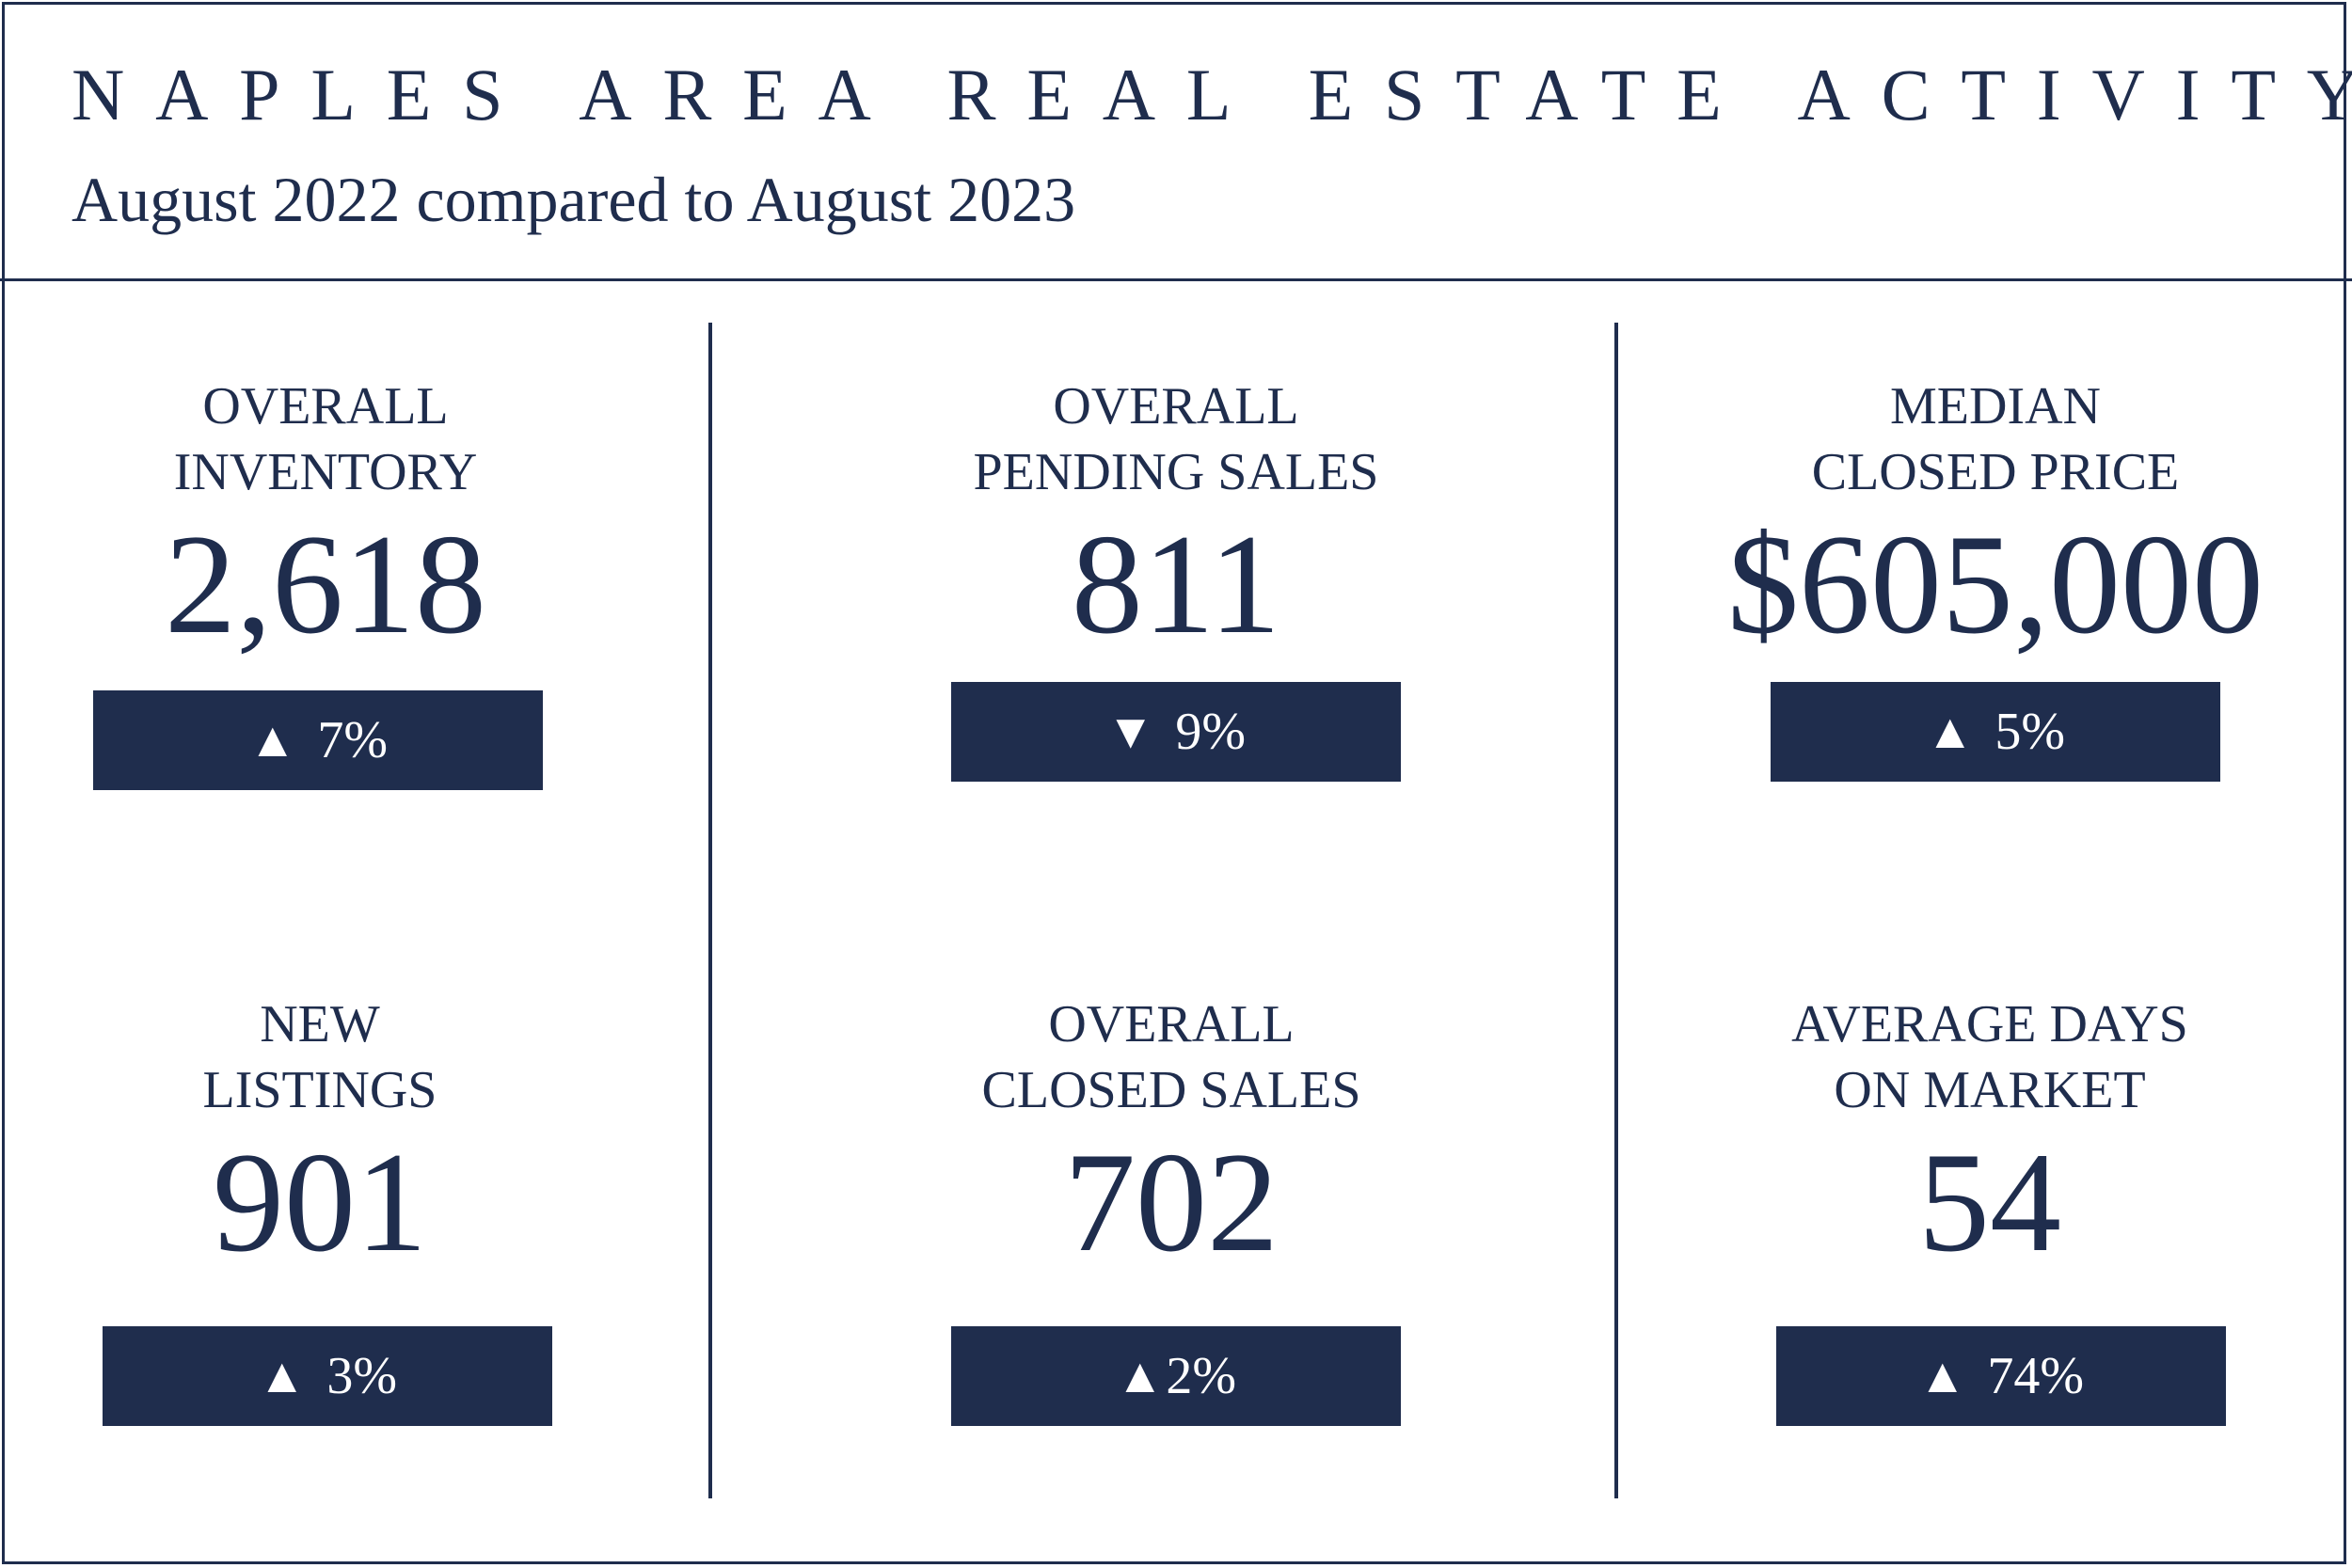 The image size is (2352, 1568). Describe the element at coordinates (1616, 910) in the screenshot. I see `column-divider-right` at that location.